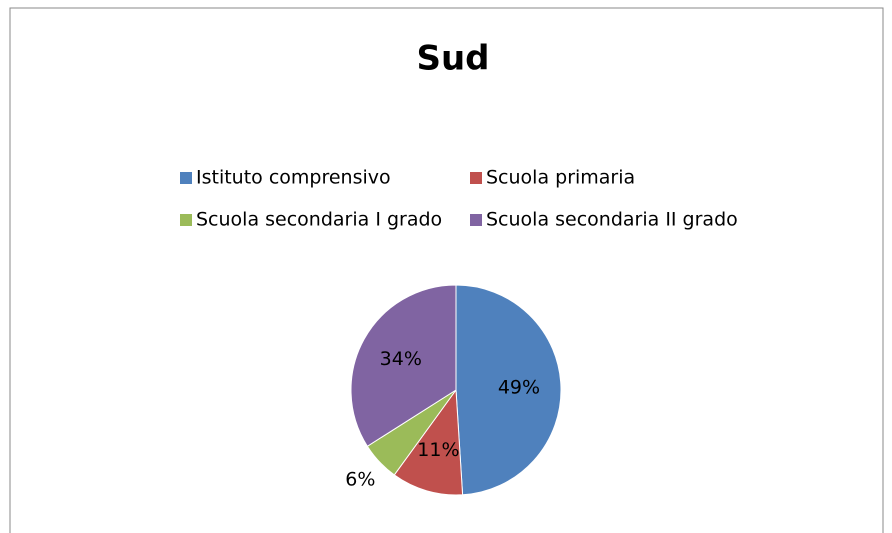  What do you see at coordinates (401, 359) in the screenshot?
I see `data-label: 34%` at bounding box center [401, 359].